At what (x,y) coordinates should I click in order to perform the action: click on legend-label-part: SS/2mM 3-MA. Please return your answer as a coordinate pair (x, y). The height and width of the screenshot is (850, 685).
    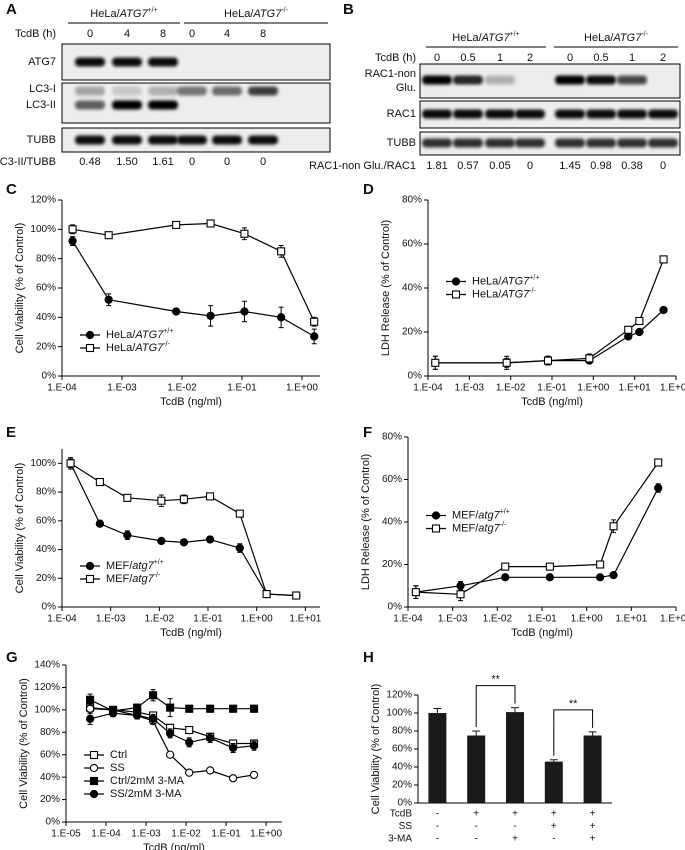
    Looking at the image, I should click on (146, 794).